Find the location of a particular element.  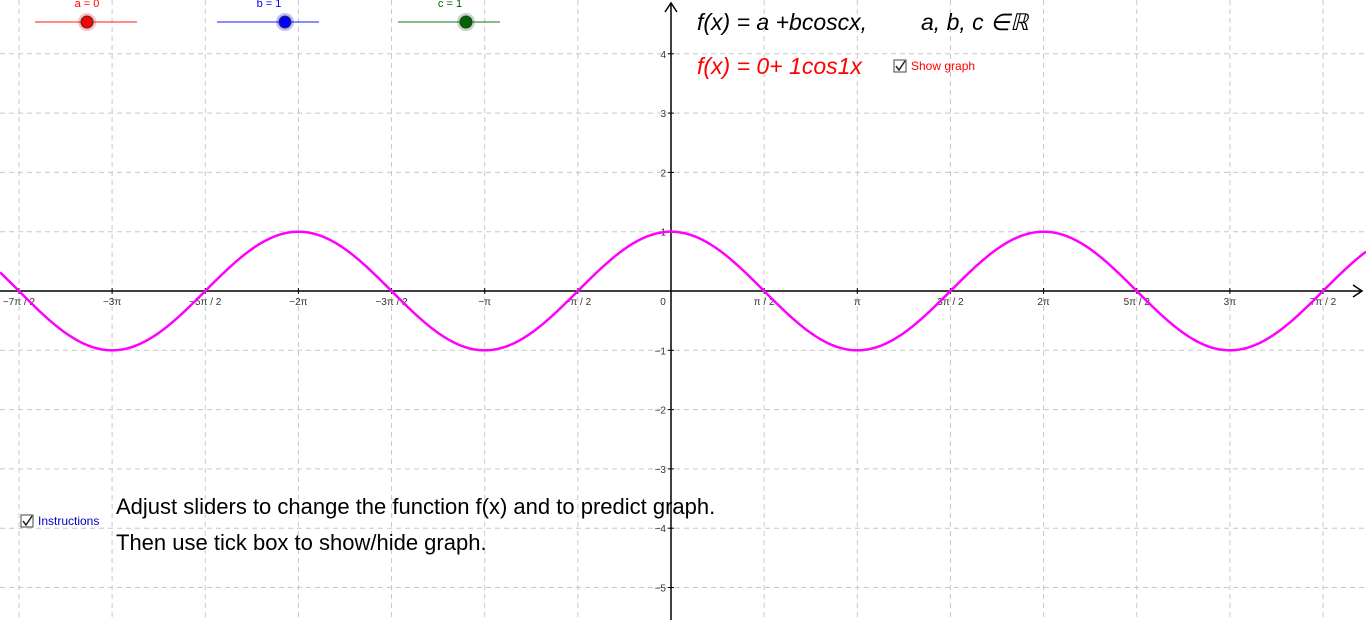

x-tick-label: π is located at coordinates (857, 302).